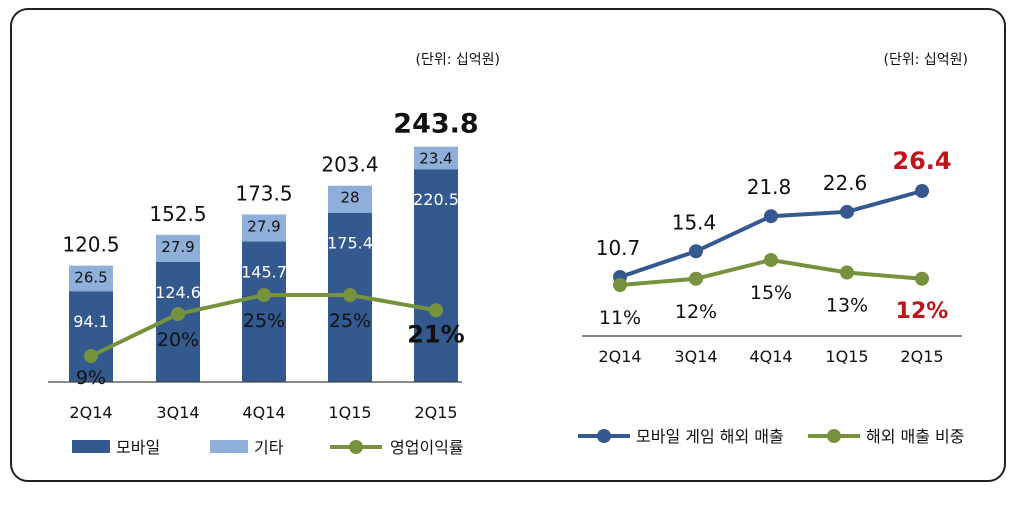 The image size is (1024, 518). What do you see at coordinates (435, 334) in the screenshot?
I see `margin-label: 21%` at bounding box center [435, 334].